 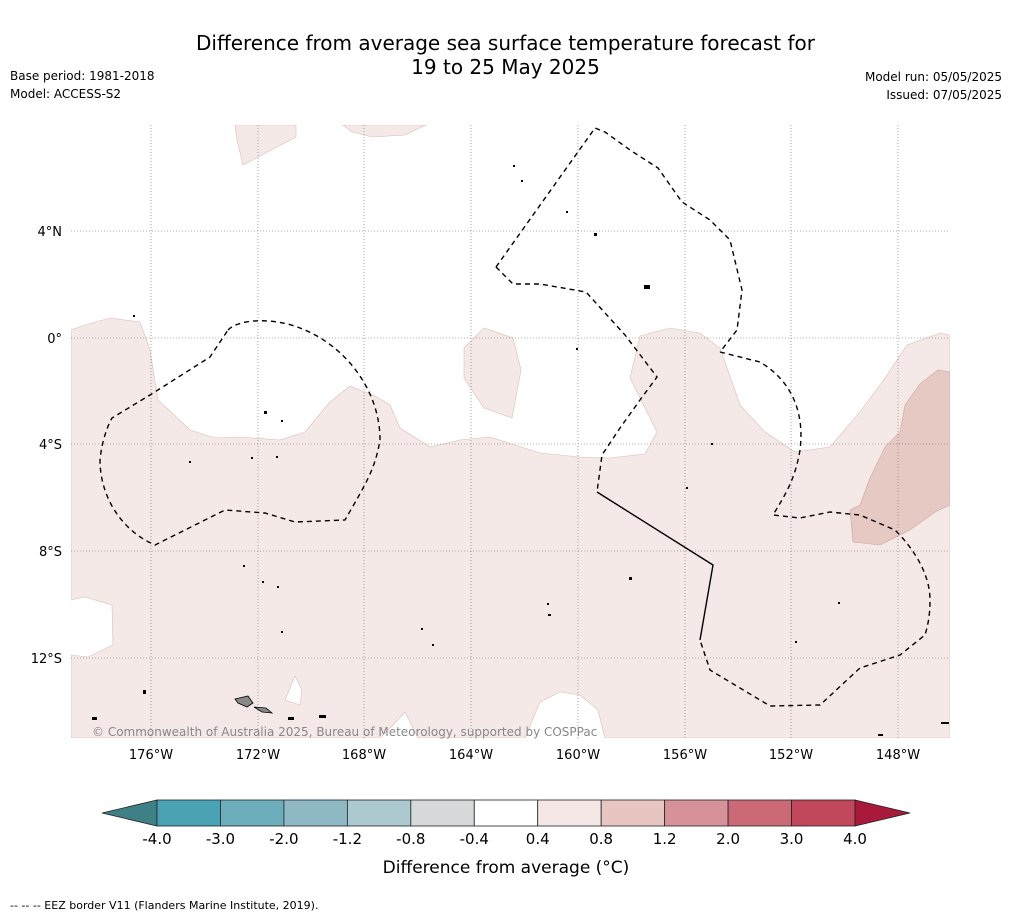 I want to click on meta-right: Model run: 05/05/2025 Issued: 07/05/2025, so click(x=933, y=86).